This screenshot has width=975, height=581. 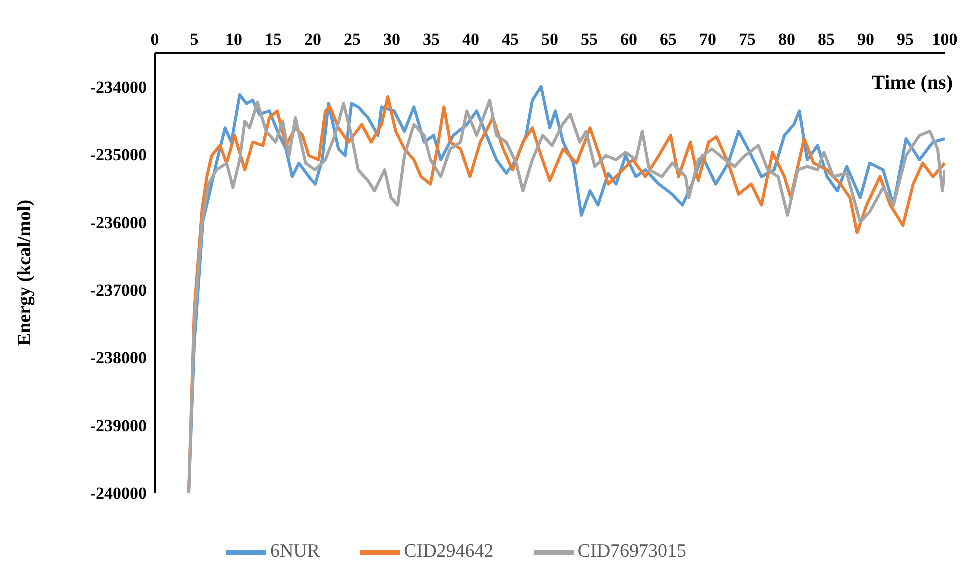 What do you see at coordinates (431, 39) in the screenshot?
I see `x-tick-label: 35` at bounding box center [431, 39].